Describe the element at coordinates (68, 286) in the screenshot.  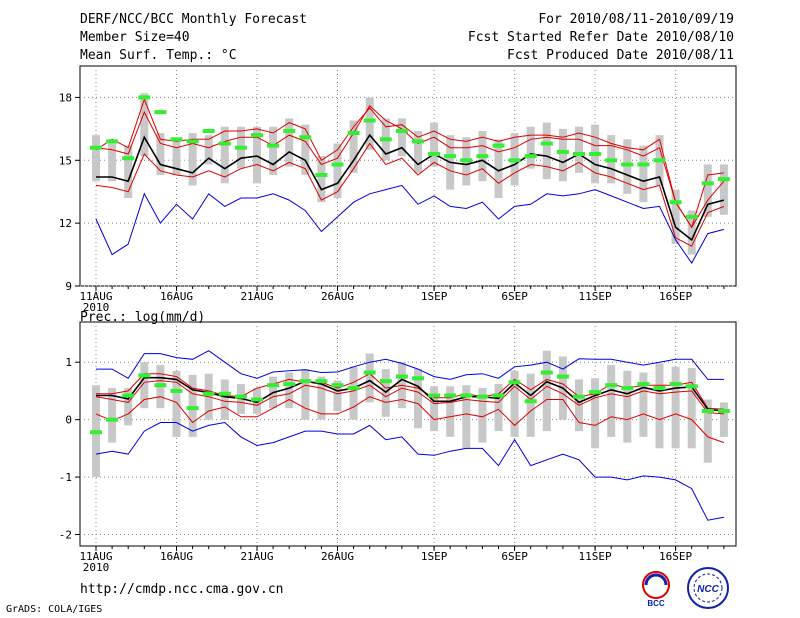
I see `panel1-ytick-label: 9` at that location.